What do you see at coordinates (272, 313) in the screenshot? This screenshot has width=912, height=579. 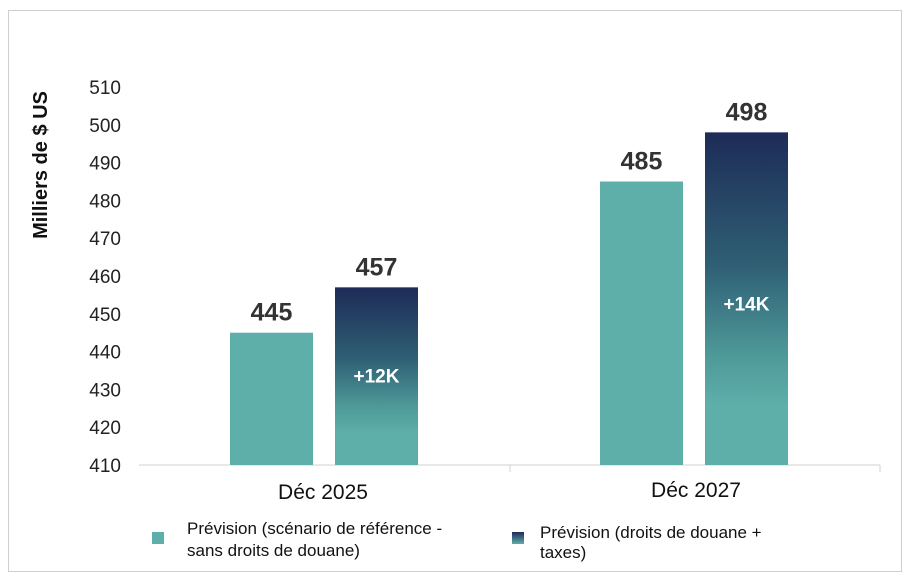 I see `data-label: 445` at bounding box center [272, 313].